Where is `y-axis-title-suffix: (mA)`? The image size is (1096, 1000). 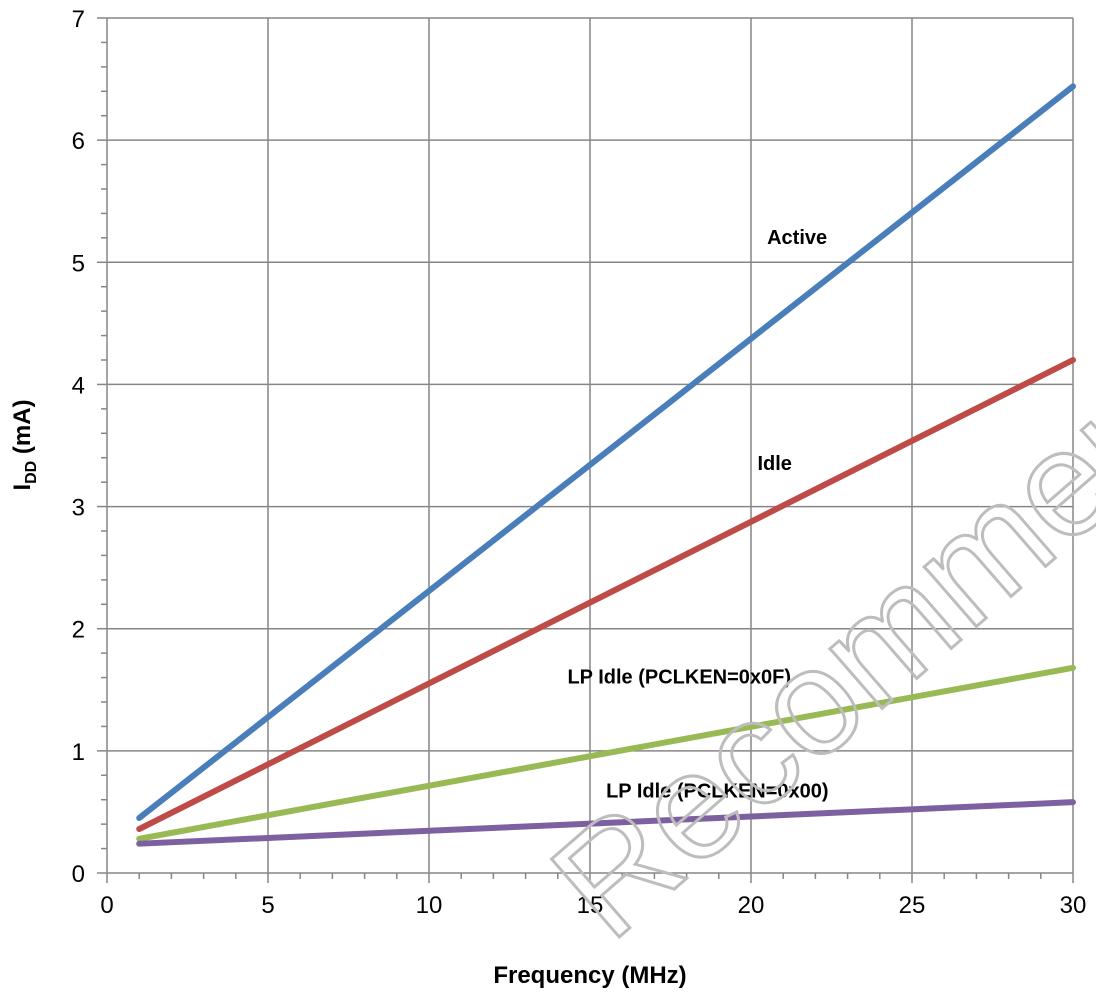
y-axis-title-suffix: (mA) is located at coordinates (22, 429).